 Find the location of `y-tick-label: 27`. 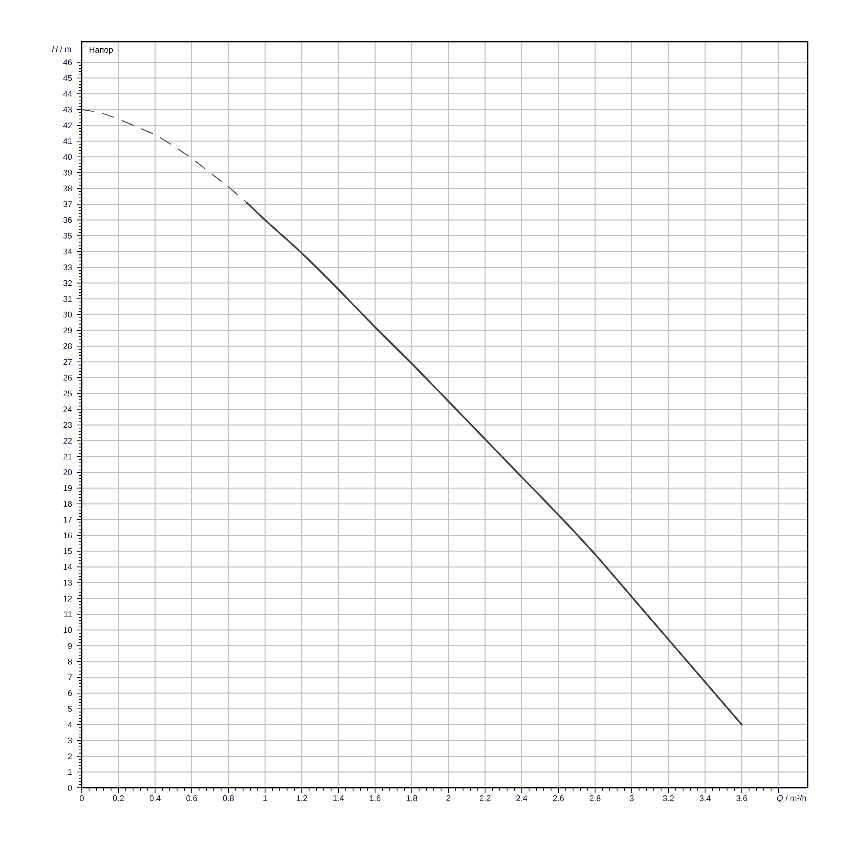

y-tick-label: 27 is located at coordinates (68, 362).